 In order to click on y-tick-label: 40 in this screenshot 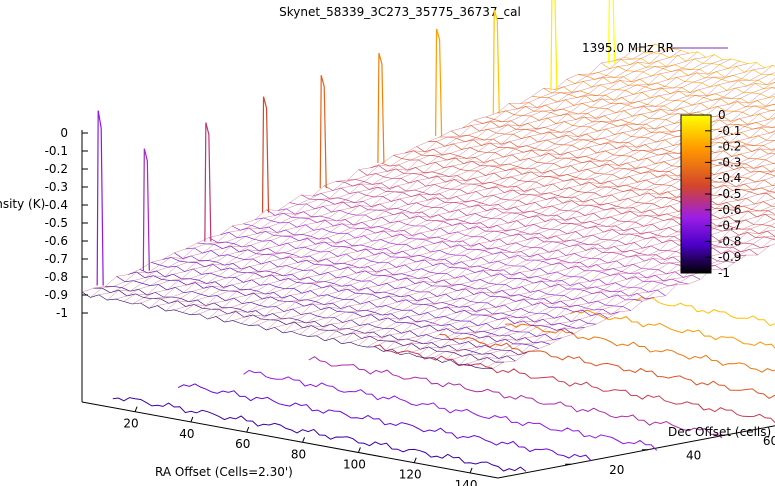, I will do `click(693, 456)`.